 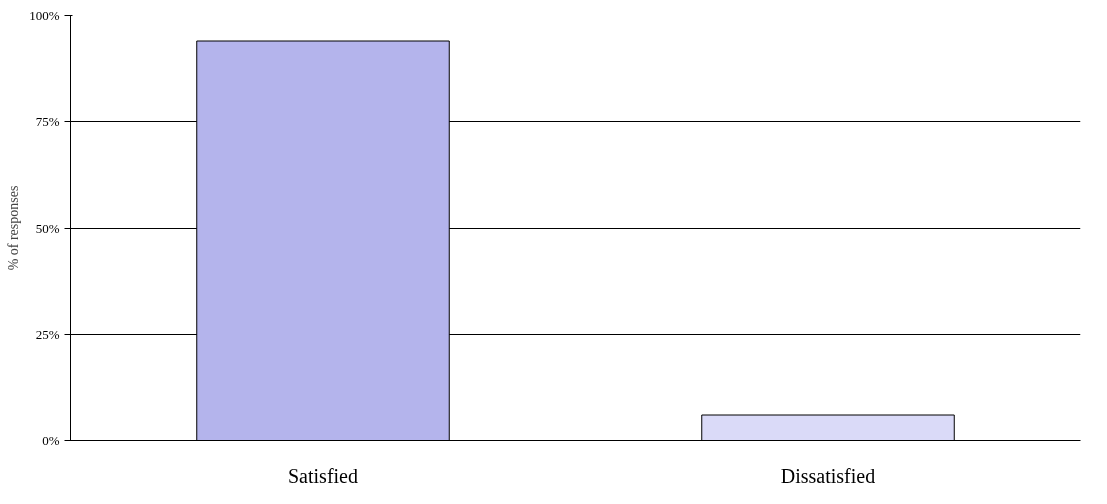 I want to click on x-tick-label: Dissatisfied, so click(x=828, y=475).